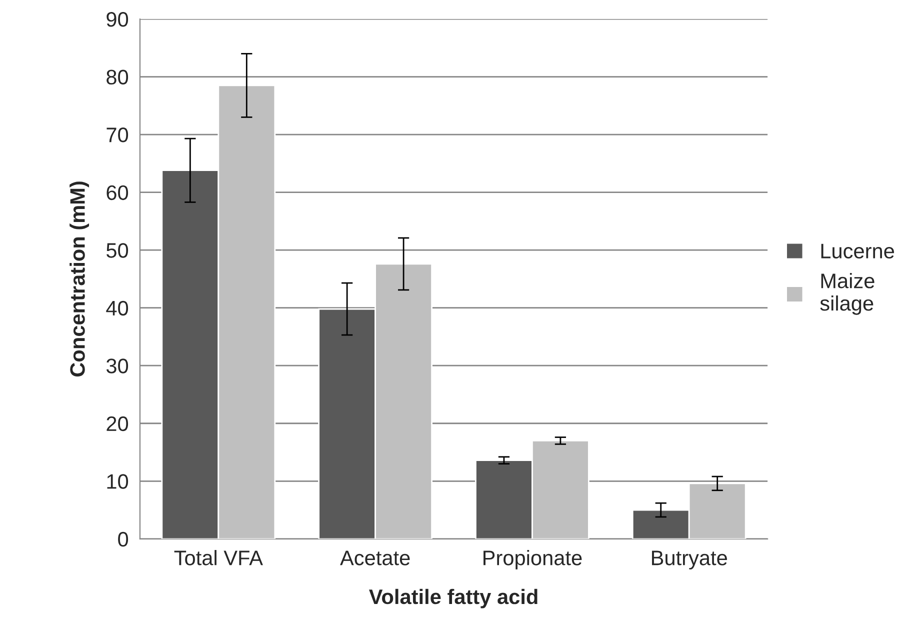 The width and height of the screenshot is (903, 634). Describe the element at coordinates (117, 481) in the screenshot. I see `y-tick-label: 10` at that location.